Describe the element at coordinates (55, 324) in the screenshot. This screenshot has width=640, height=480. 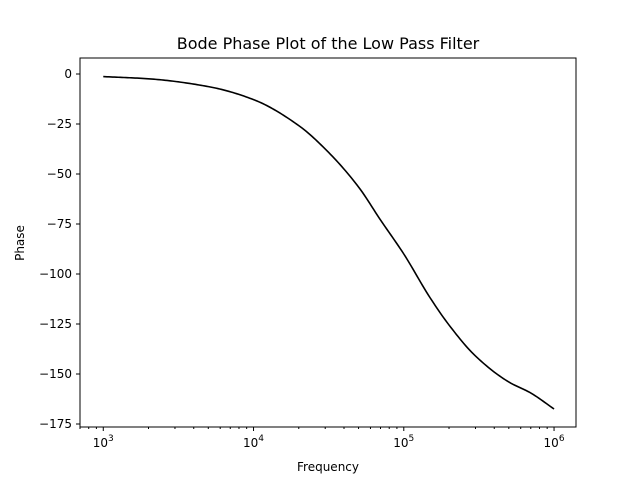
I see `y-tick-label: −125` at that location.